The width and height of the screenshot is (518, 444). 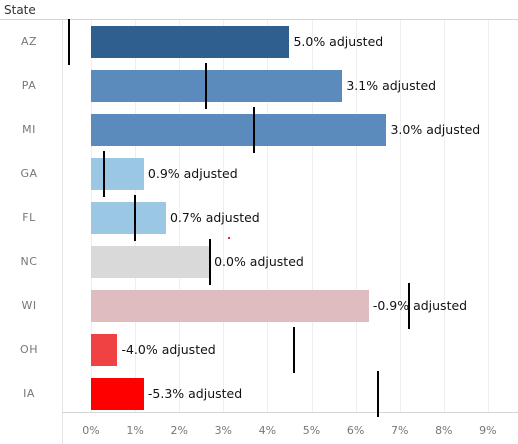 I want to click on bar-data-label: 3.1% adjusted, so click(x=391, y=85).